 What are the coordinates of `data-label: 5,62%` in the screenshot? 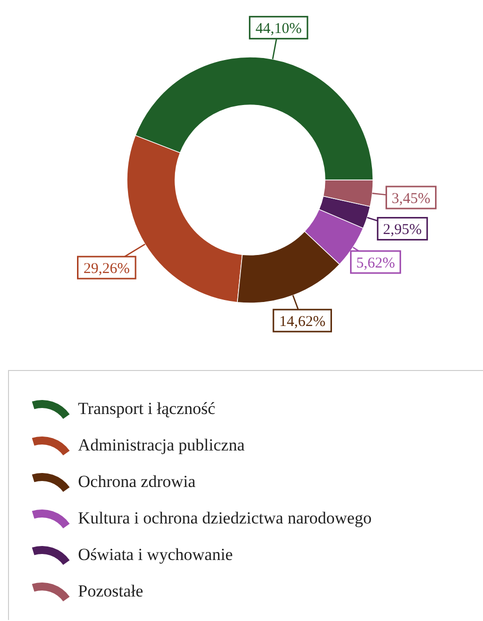 It's located at (375, 264).